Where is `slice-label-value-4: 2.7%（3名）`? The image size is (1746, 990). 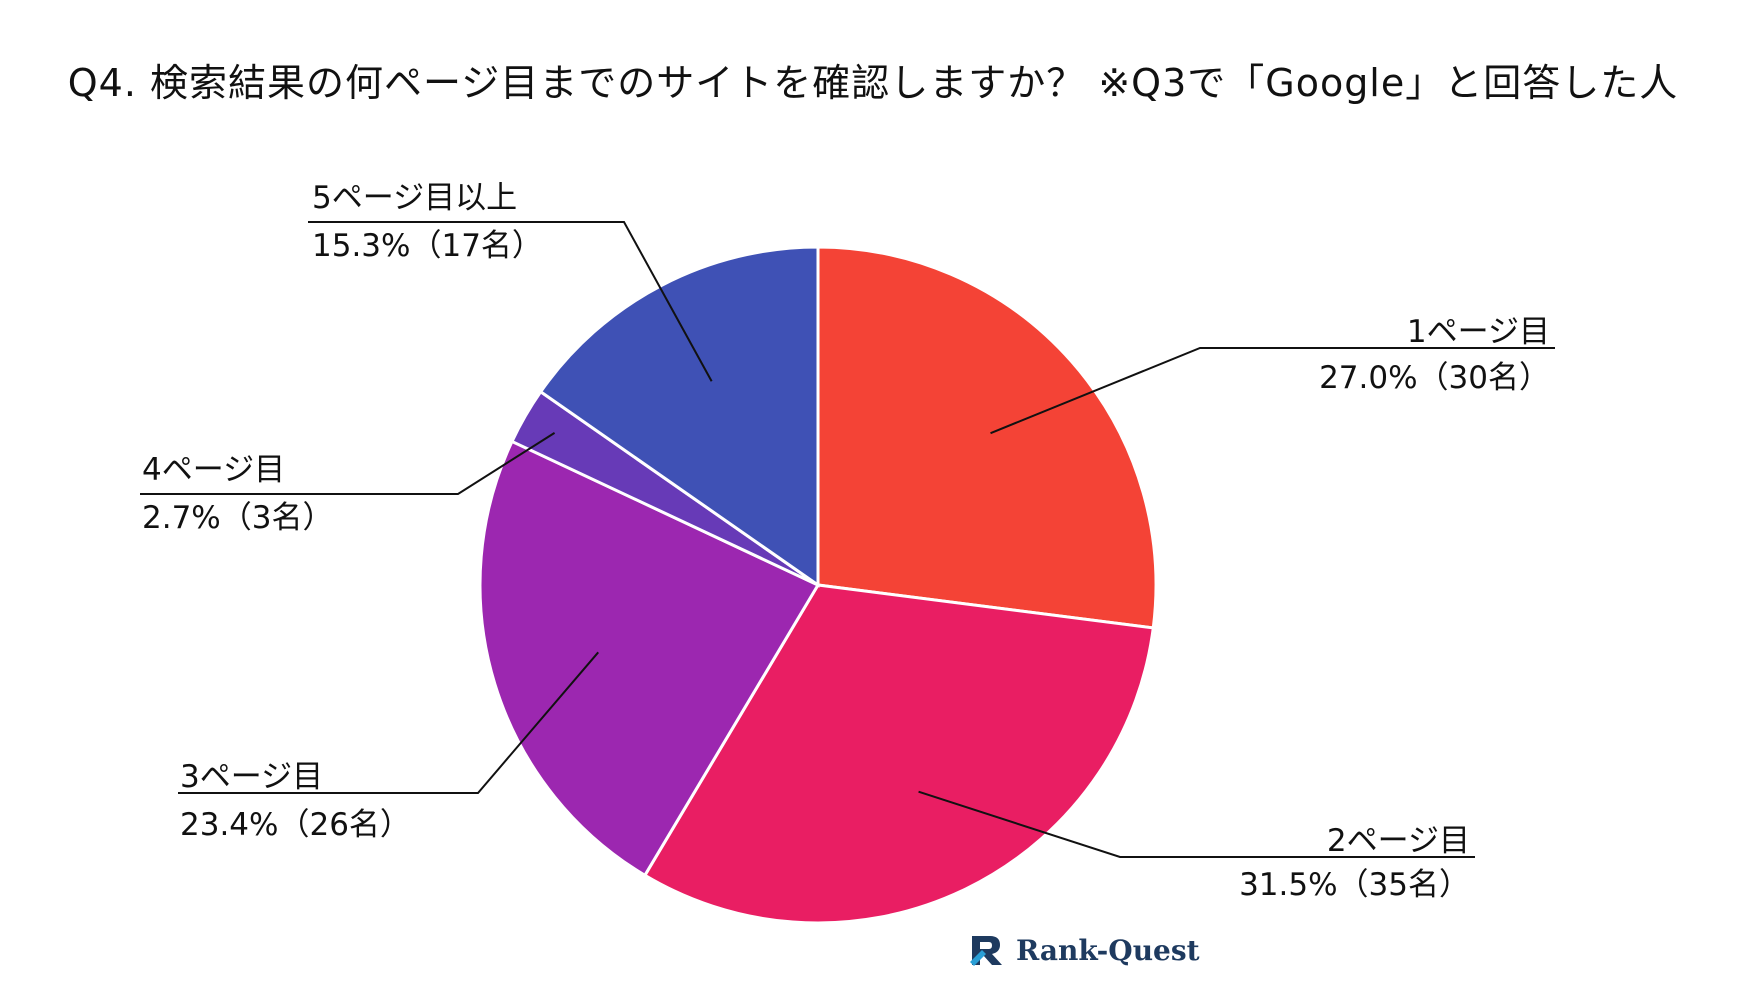 slice-label-value-4: 2.7%（3名） is located at coordinates (237, 518).